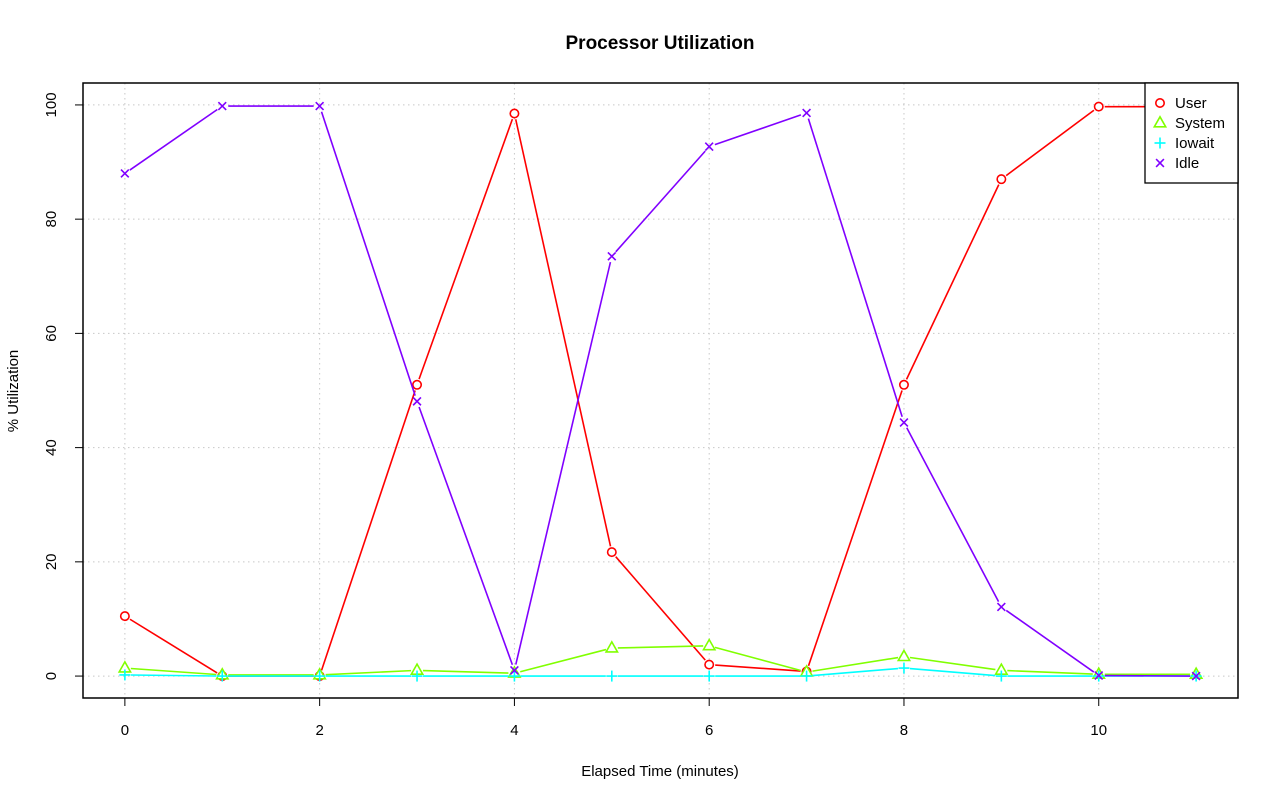  What do you see at coordinates (51, 104) in the screenshot?
I see `y-tick-label: 100` at bounding box center [51, 104].